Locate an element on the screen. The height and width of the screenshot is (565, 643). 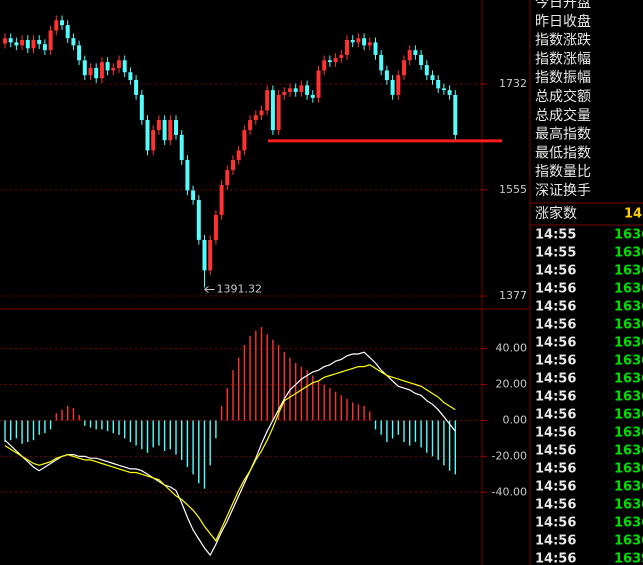
y-tick-label: -20.00 is located at coordinates (509, 455).